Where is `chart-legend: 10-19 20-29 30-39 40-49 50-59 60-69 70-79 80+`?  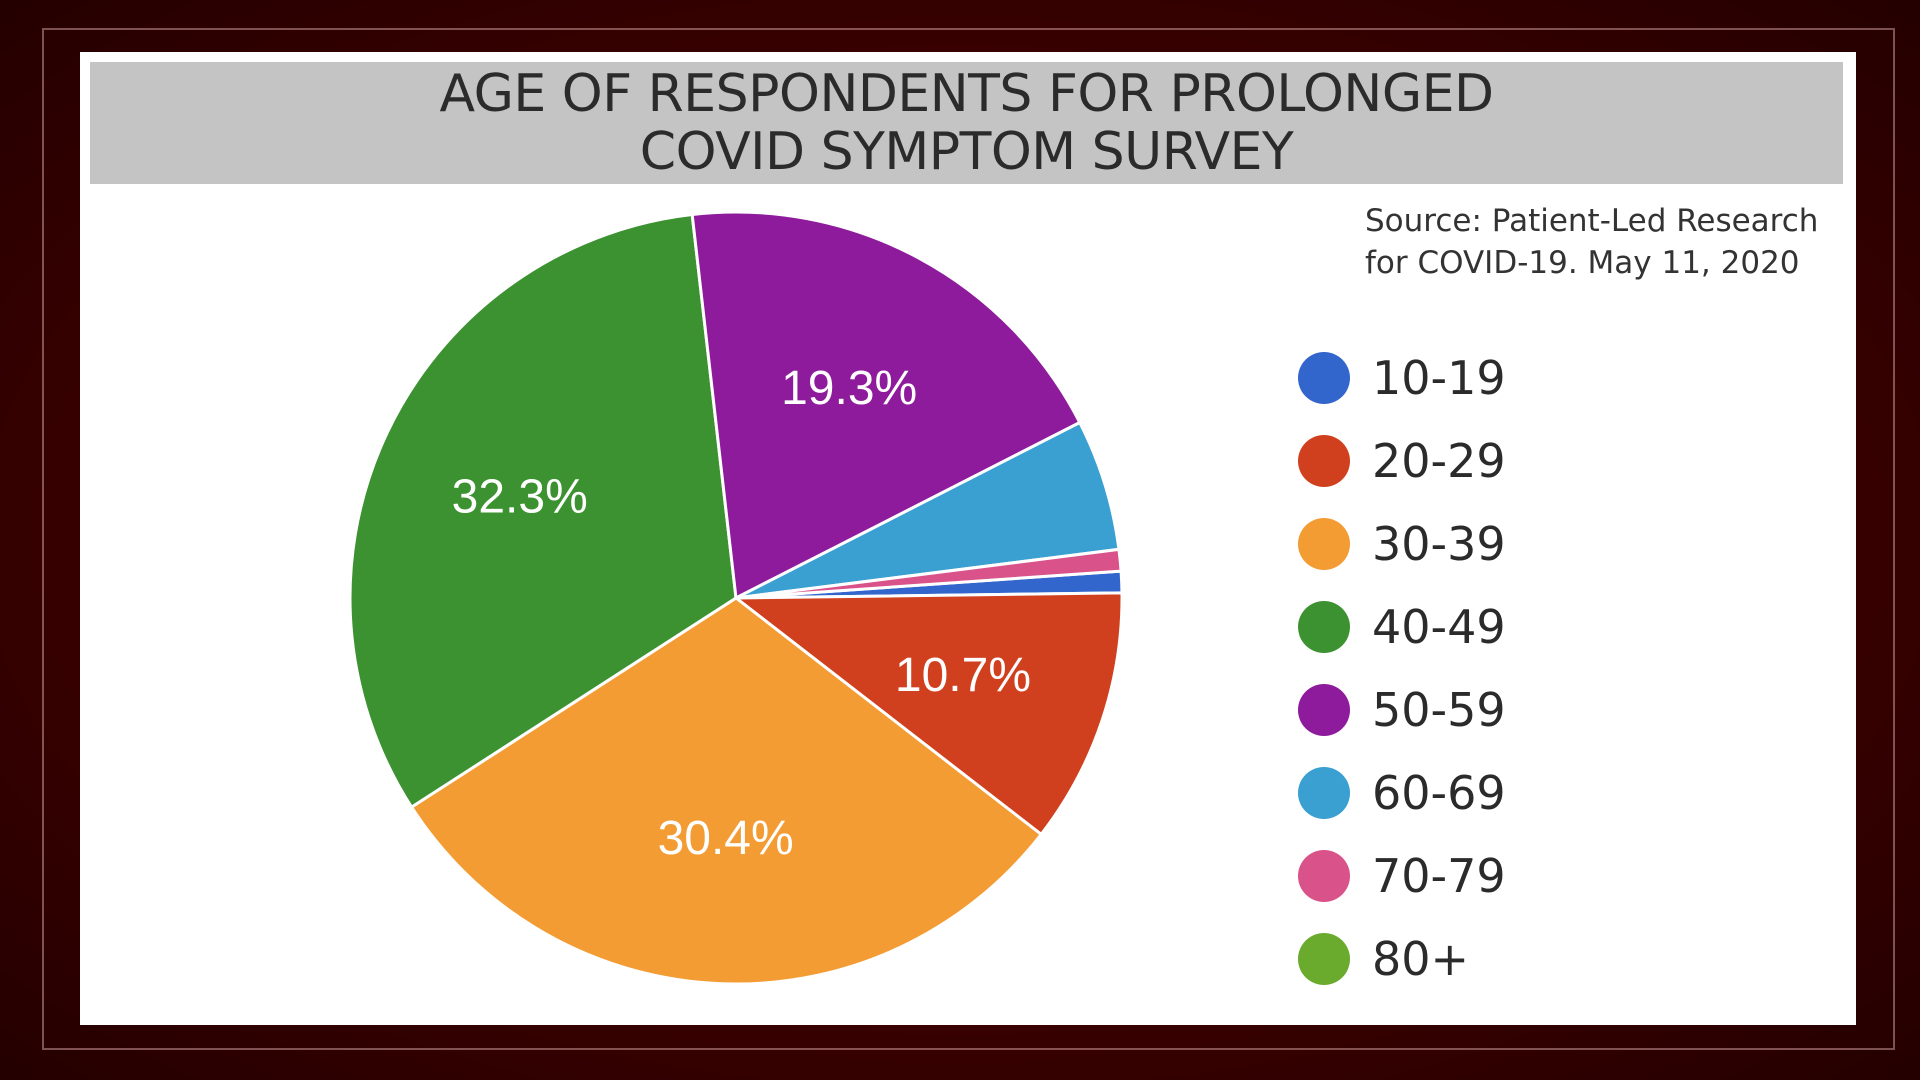 chart-legend: 10-19 20-29 30-39 40-49 50-59 60-69 70-79 80+ is located at coordinates (1402, 668).